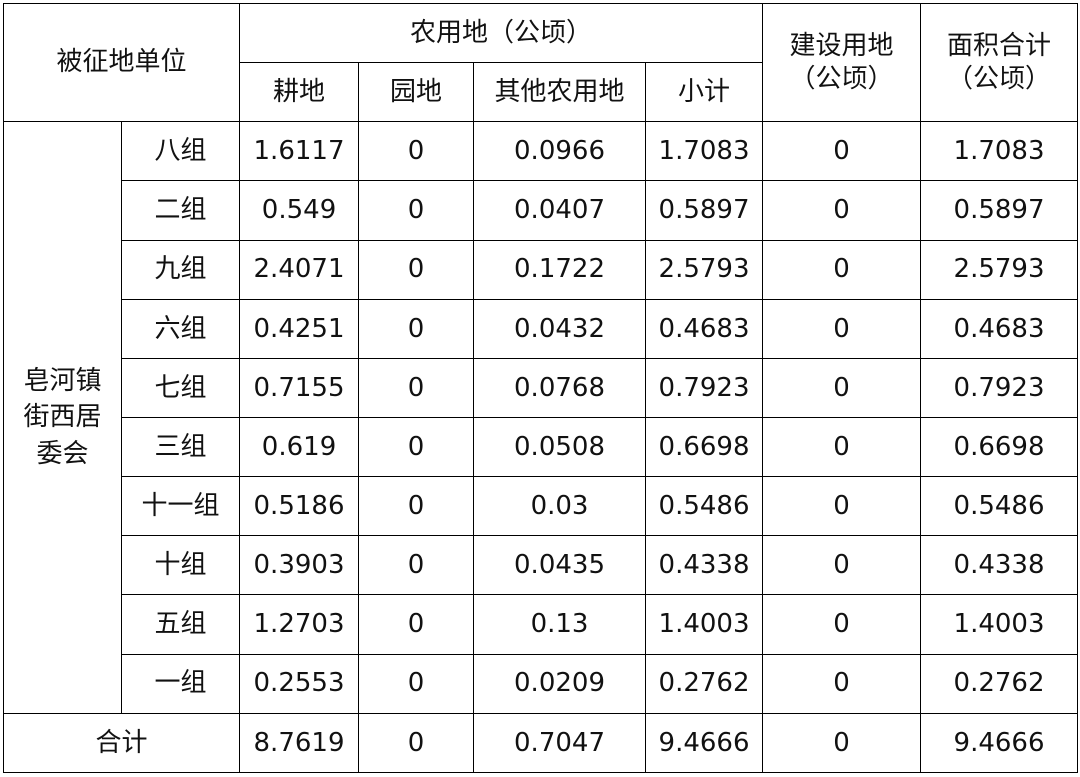  Describe the element at coordinates (704, 683) in the screenshot. I see `subtotal-cell: 0.2762` at that location.